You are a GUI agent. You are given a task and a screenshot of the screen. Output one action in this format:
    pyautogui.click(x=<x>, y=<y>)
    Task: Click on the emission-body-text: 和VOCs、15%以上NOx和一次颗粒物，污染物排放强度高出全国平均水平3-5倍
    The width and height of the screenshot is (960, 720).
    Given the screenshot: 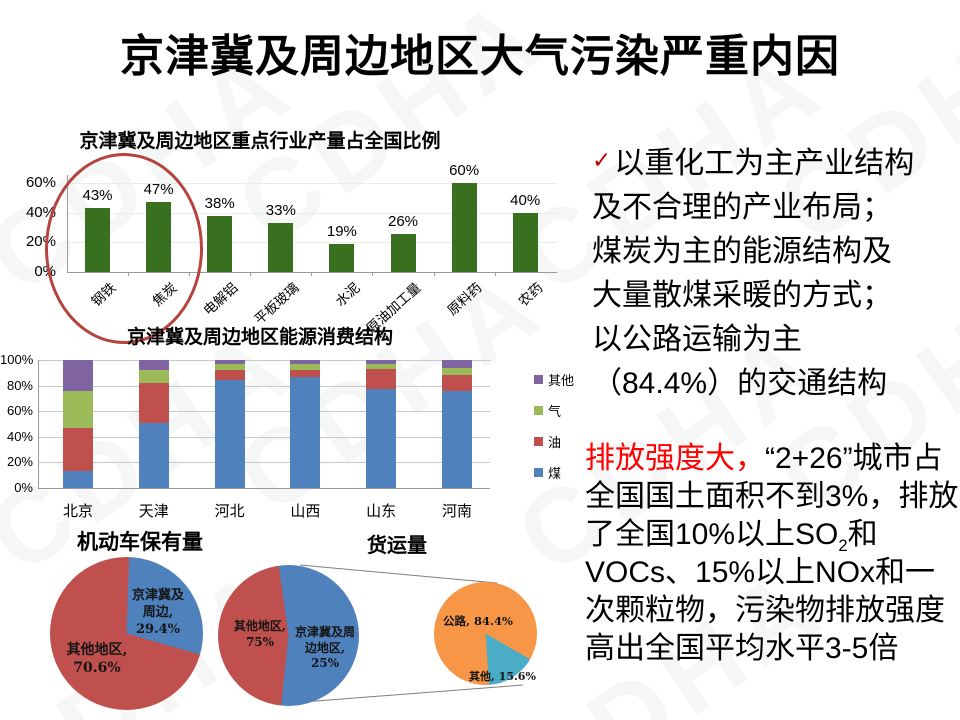 What is the action you would take?
    pyautogui.click(x=765, y=591)
    